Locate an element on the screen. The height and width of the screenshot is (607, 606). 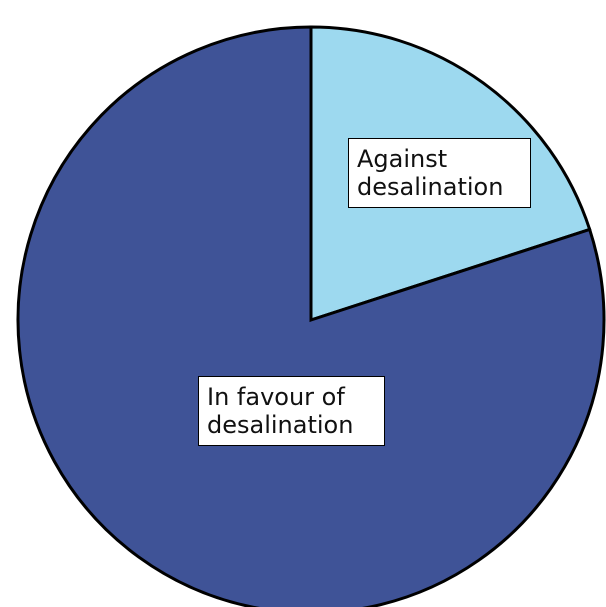
slice-label: Against desalination is located at coordinates (439, 173).